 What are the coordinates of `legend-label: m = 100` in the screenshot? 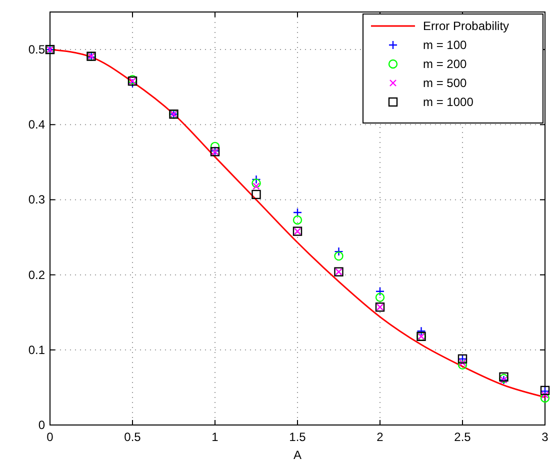 It's located at (445, 45).